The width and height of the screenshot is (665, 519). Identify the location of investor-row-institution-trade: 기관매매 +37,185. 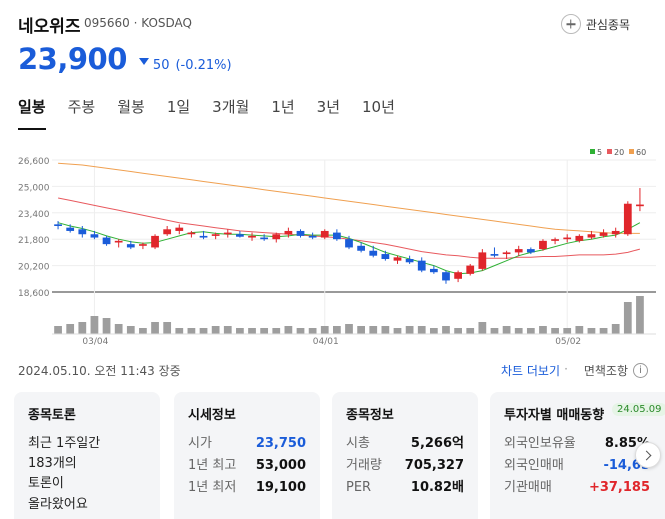
(577, 488).